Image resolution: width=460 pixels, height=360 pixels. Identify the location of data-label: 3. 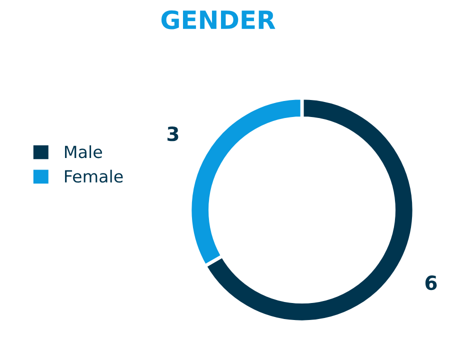
(173, 134).